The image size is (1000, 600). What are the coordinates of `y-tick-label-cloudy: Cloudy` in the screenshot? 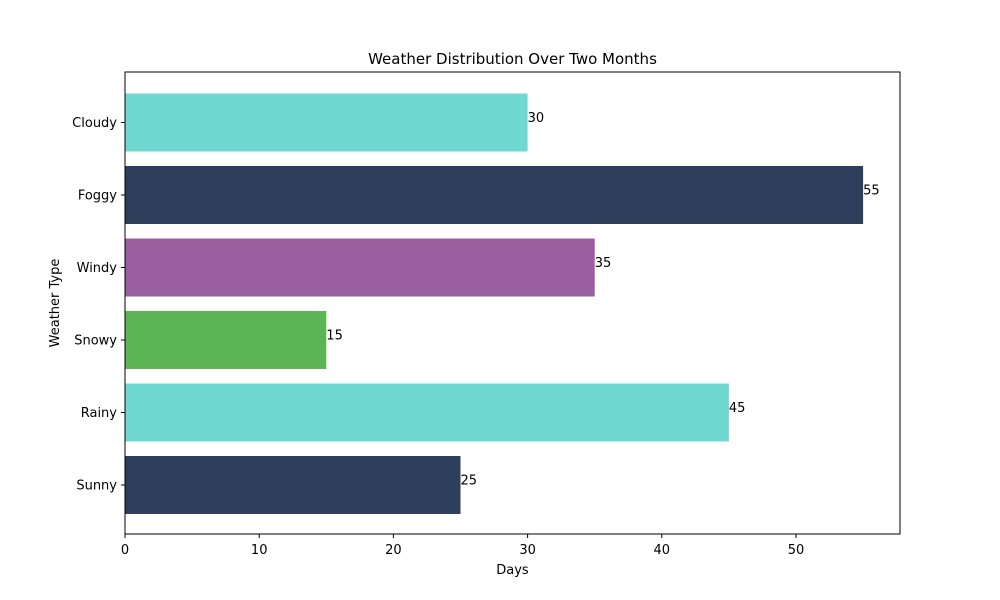 It's located at (94, 123).